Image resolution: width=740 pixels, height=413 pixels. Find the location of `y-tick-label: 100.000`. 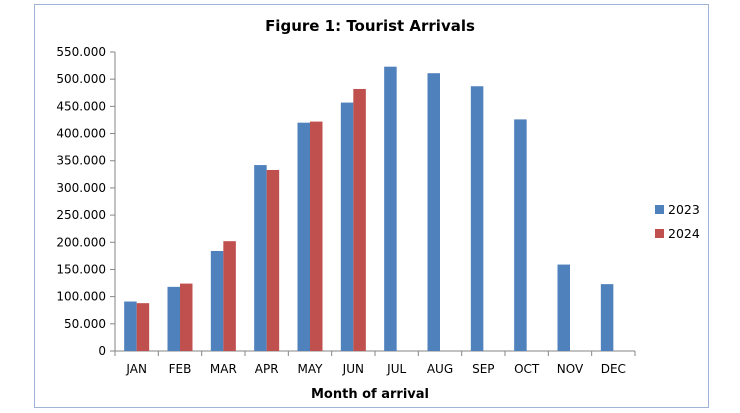

y-tick-label: 100.000 is located at coordinates (81, 297).